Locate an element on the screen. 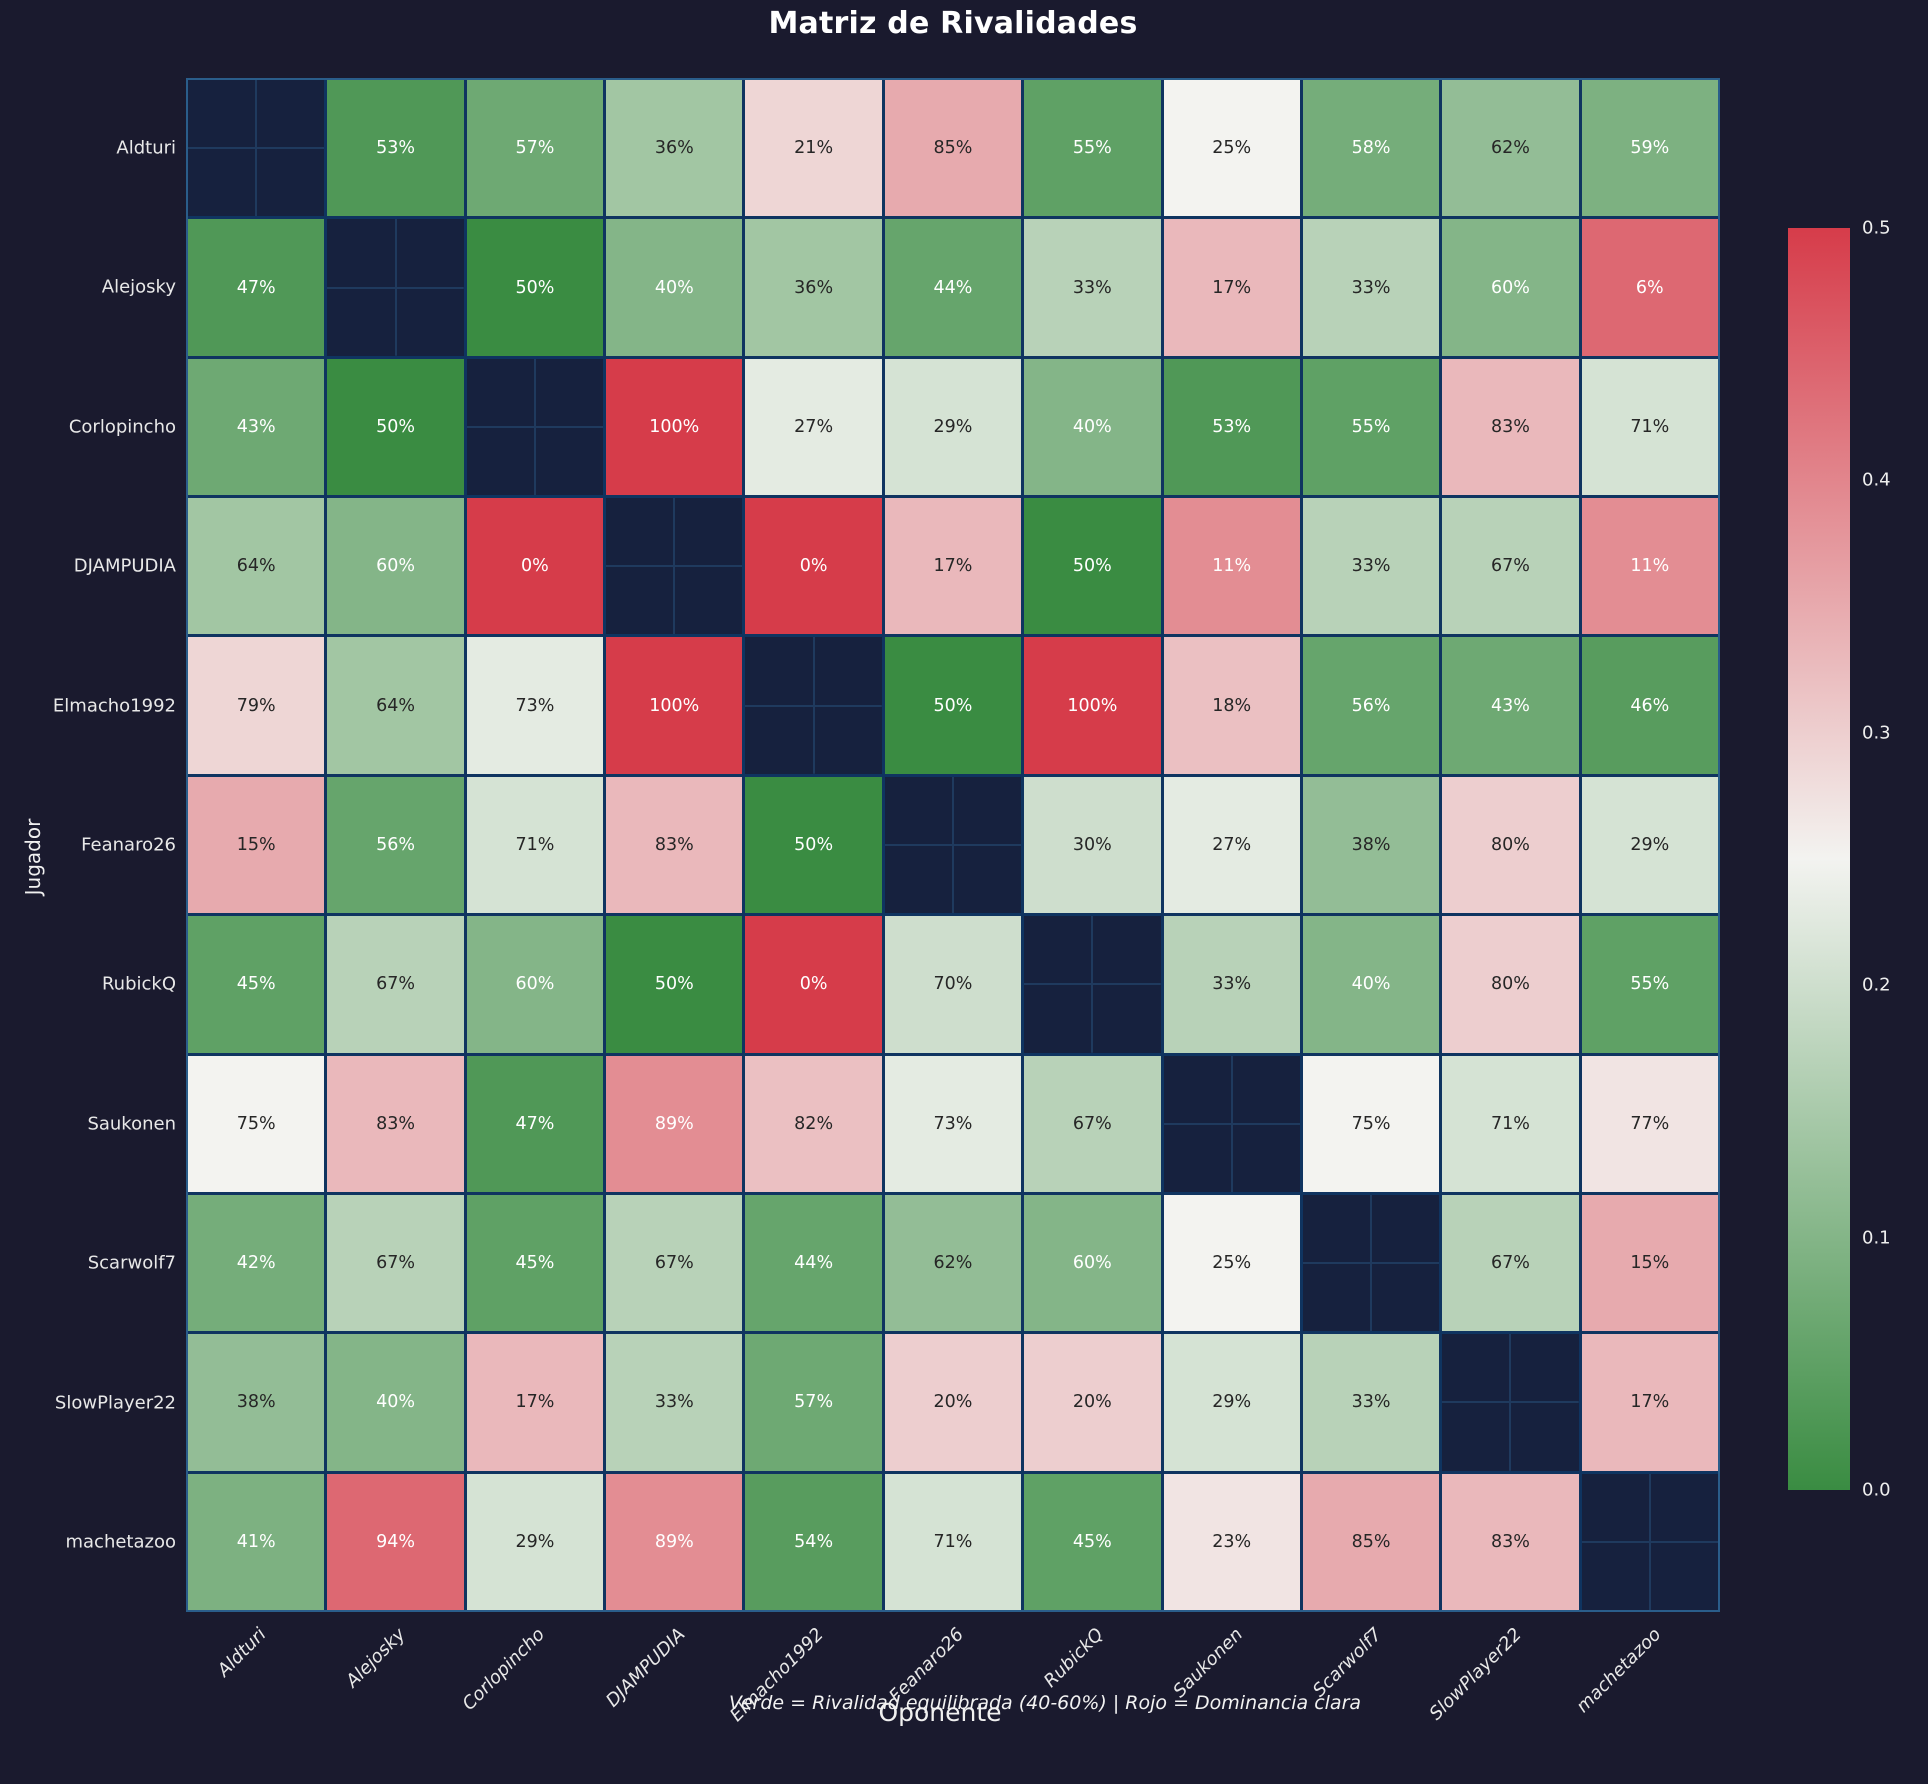  heatmap-cell: 60% is located at coordinates (1092, 1263).